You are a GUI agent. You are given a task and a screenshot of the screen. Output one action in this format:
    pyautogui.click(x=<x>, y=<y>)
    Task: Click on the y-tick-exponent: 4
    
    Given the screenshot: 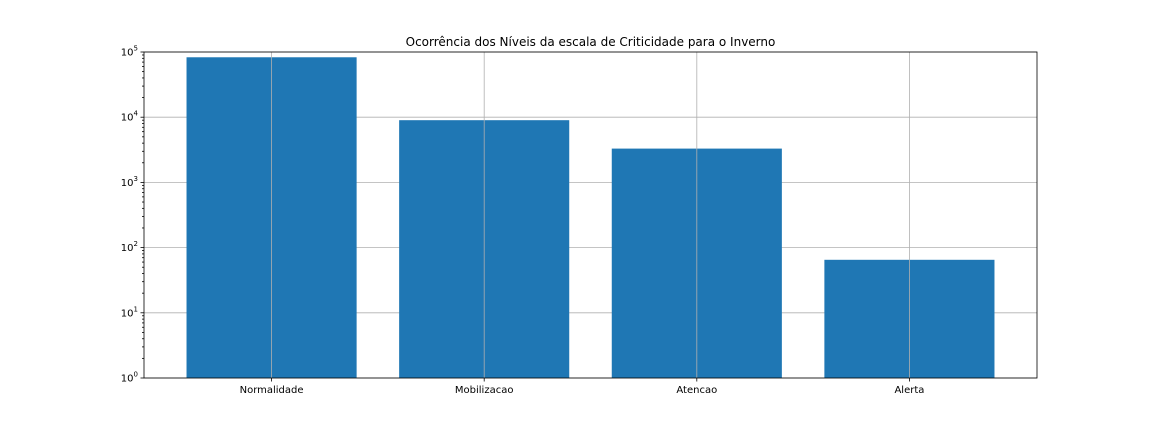 What is the action you would take?
    pyautogui.click(x=136, y=114)
    